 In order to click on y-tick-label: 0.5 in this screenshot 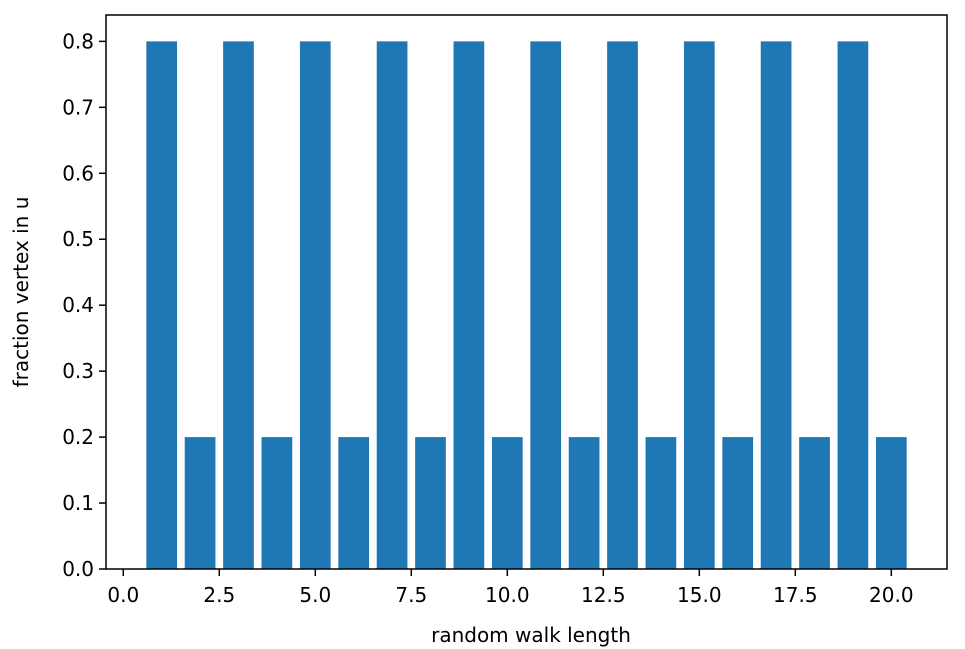, I will do `click(78, 239)`.